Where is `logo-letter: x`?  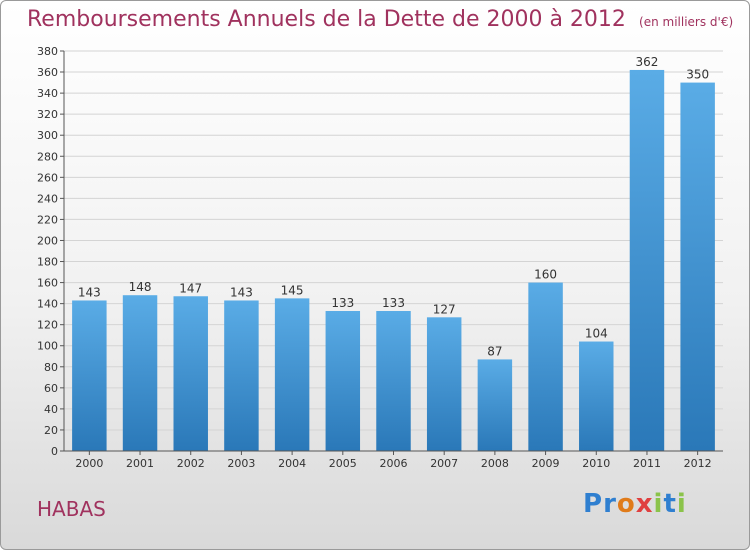 logo-letter: x is located at coordinates (644, 504).